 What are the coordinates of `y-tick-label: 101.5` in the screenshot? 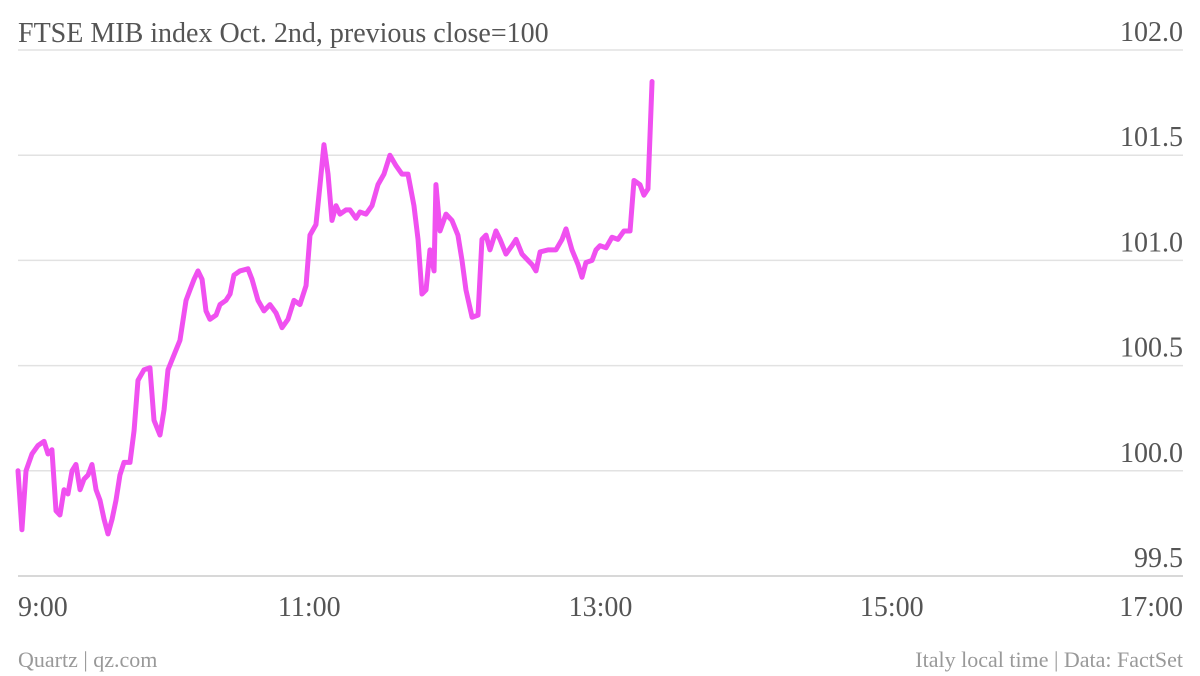 It's located at (1151, 137).